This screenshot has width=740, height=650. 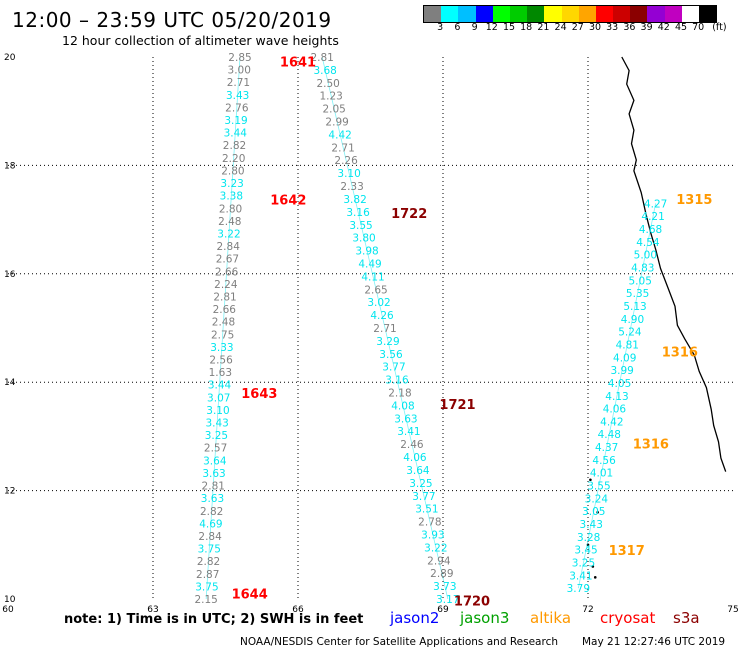 I want to click on wave-height-label: 2.81, so click(x=224, y=297).